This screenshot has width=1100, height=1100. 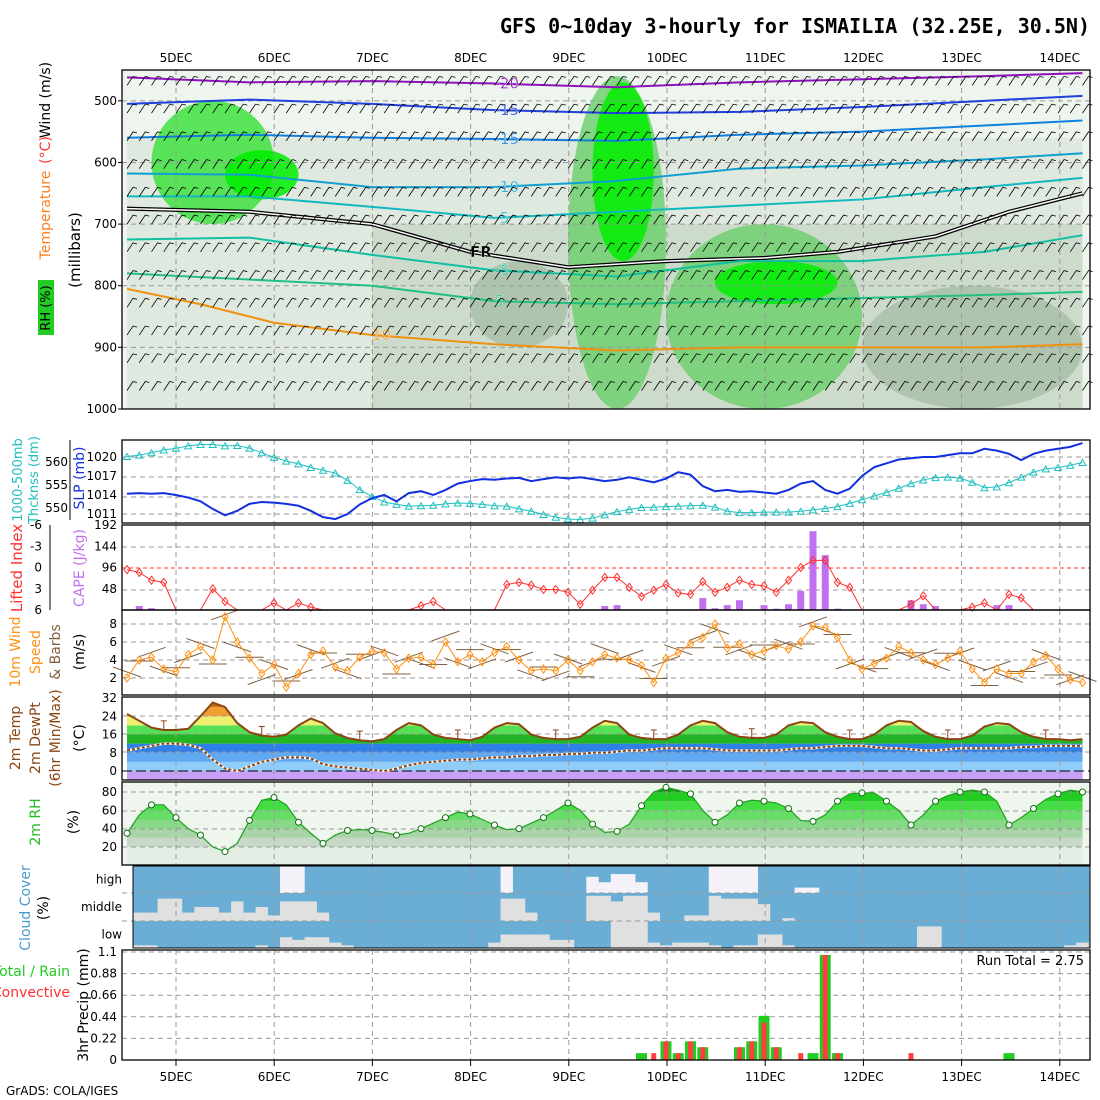 I want to click on rh-axis-label: 2m RH, so click(x=36, y=821).